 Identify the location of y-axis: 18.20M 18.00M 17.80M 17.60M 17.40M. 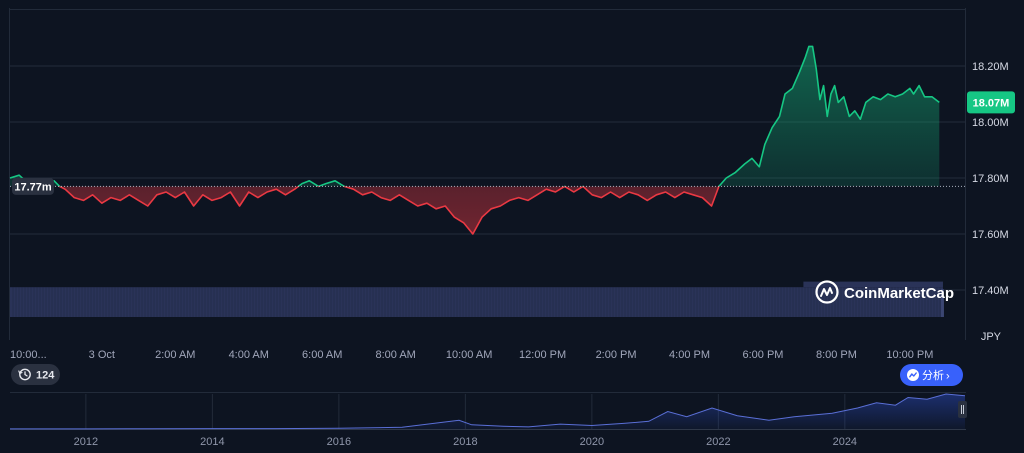
(990, 179).